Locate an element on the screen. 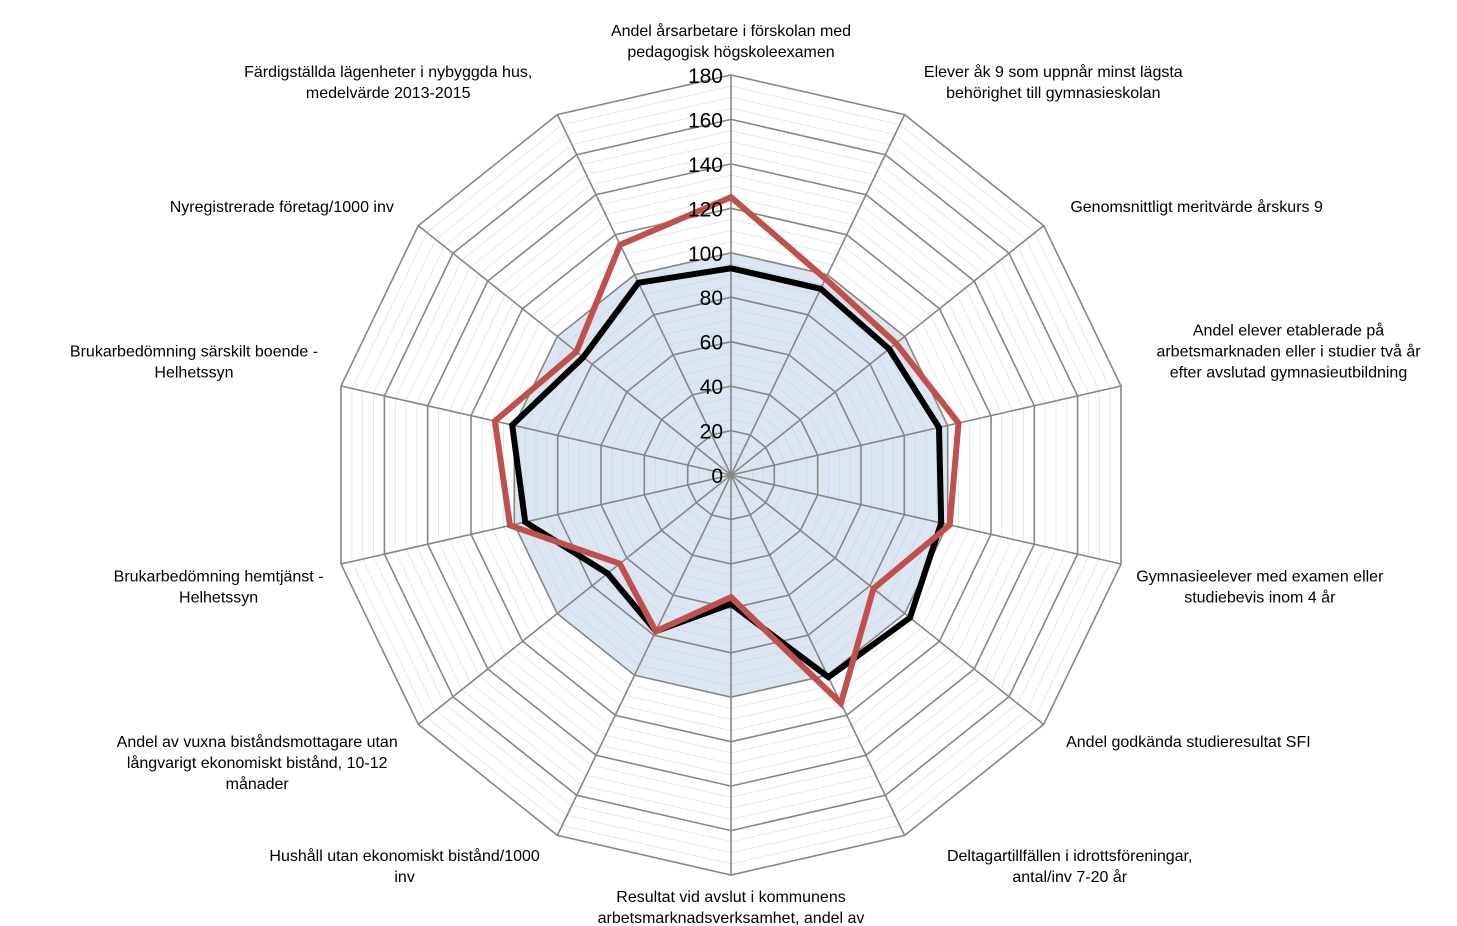  axis-label: Hushåll utan ekonomiskt bistånd/1000 inv is located at coordinates (404, 866).